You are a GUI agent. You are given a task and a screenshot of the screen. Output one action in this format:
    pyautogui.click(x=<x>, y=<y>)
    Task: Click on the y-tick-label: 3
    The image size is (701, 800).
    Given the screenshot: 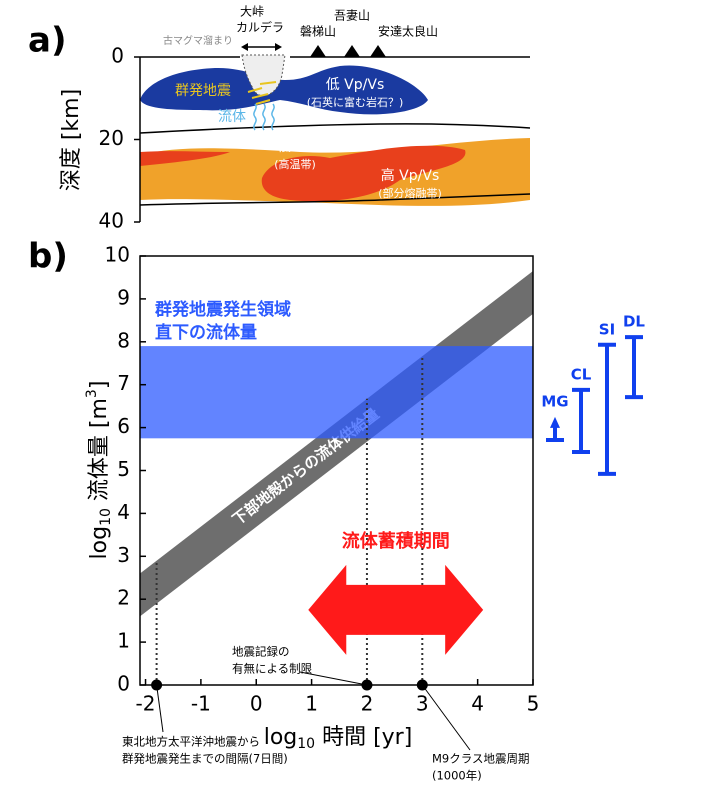 What is the action you would take?
    pyautogui.click(x=123, y=555)
    